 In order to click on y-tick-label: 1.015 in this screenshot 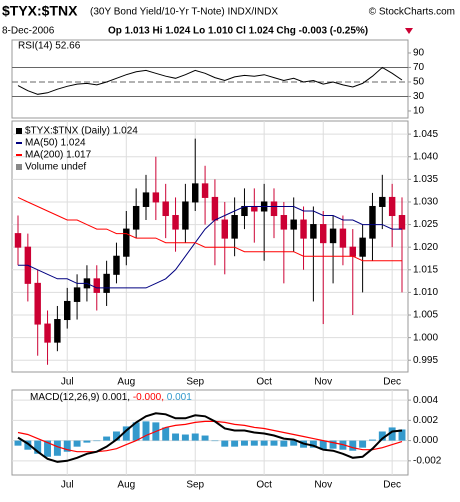, I will do `click(425, 269)`.